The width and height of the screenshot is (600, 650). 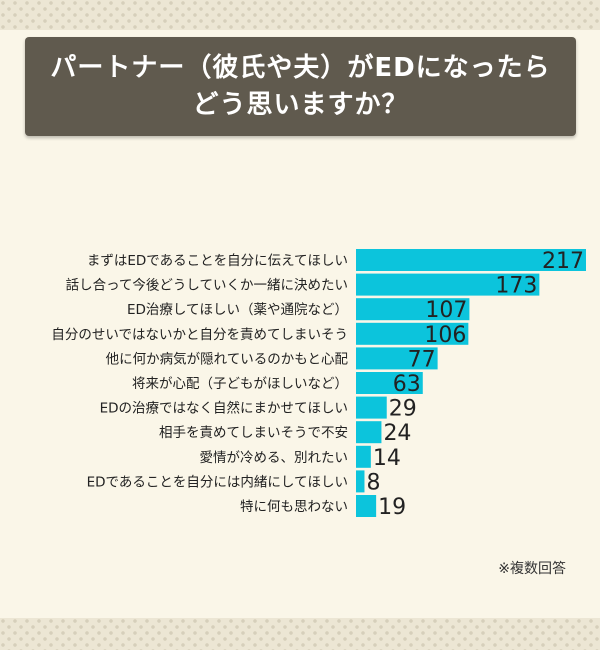 I want to click on value-label-2: 107, so click(x=446, y=310).